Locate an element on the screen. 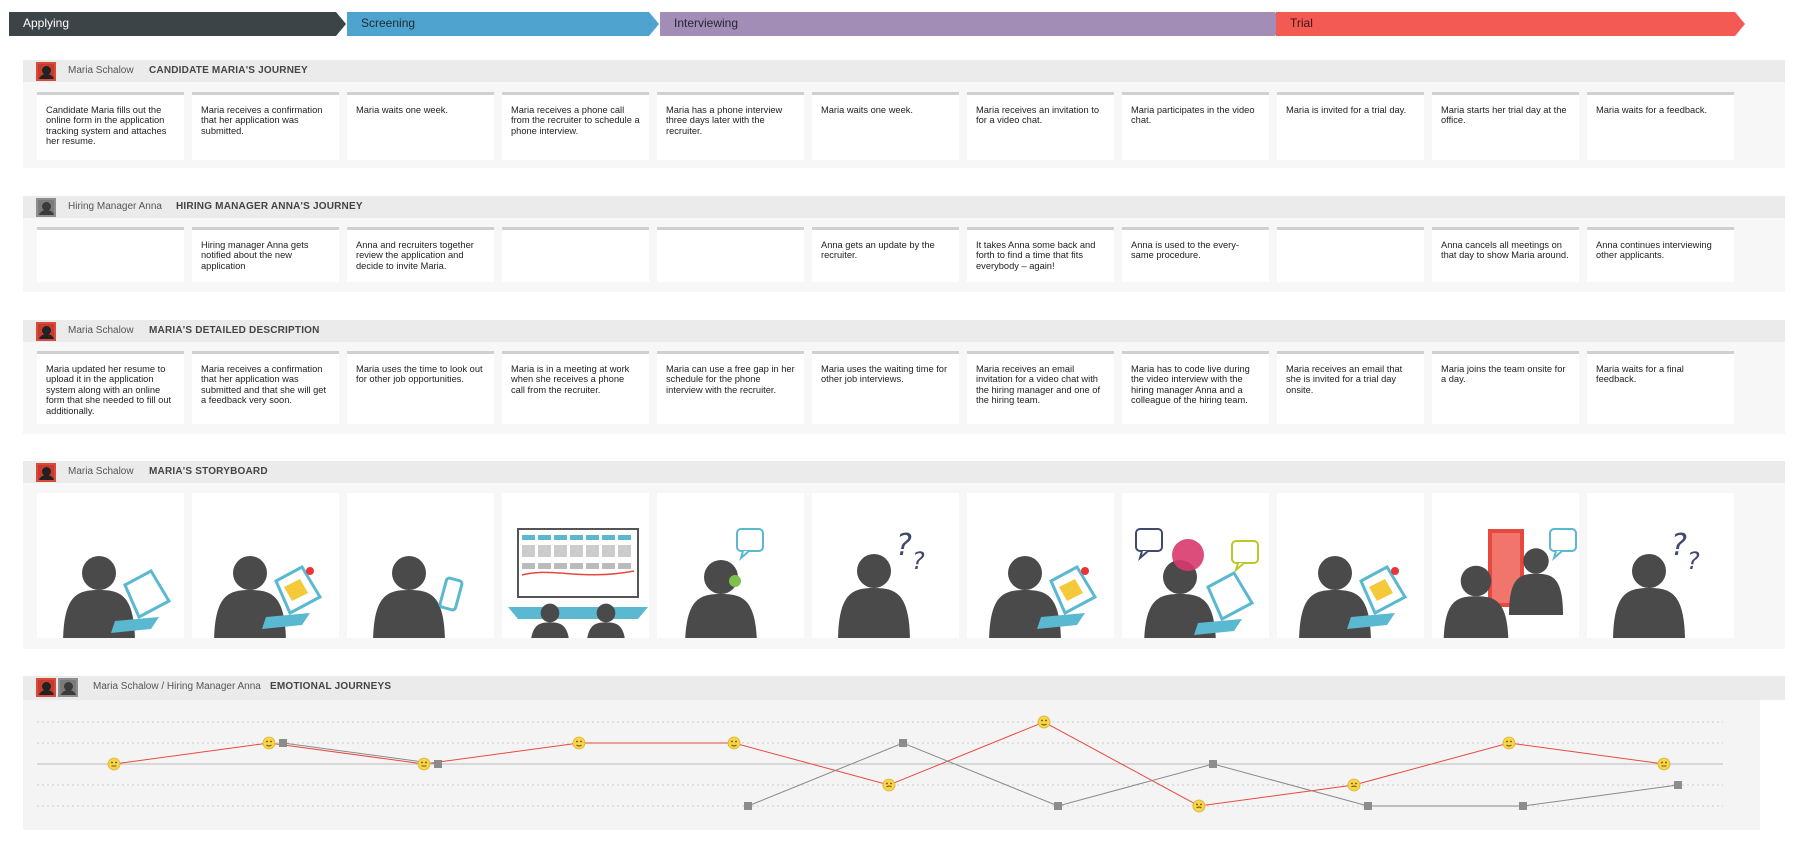  person-laptop-icon-svg is located at coordinates (117, 597).